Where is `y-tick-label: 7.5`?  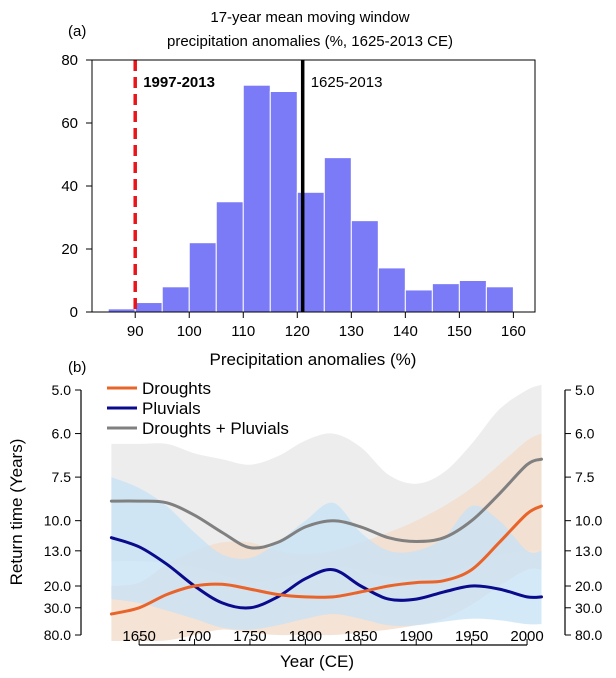
y-tick-label: 7.5 is located at coordinates (62, 477).